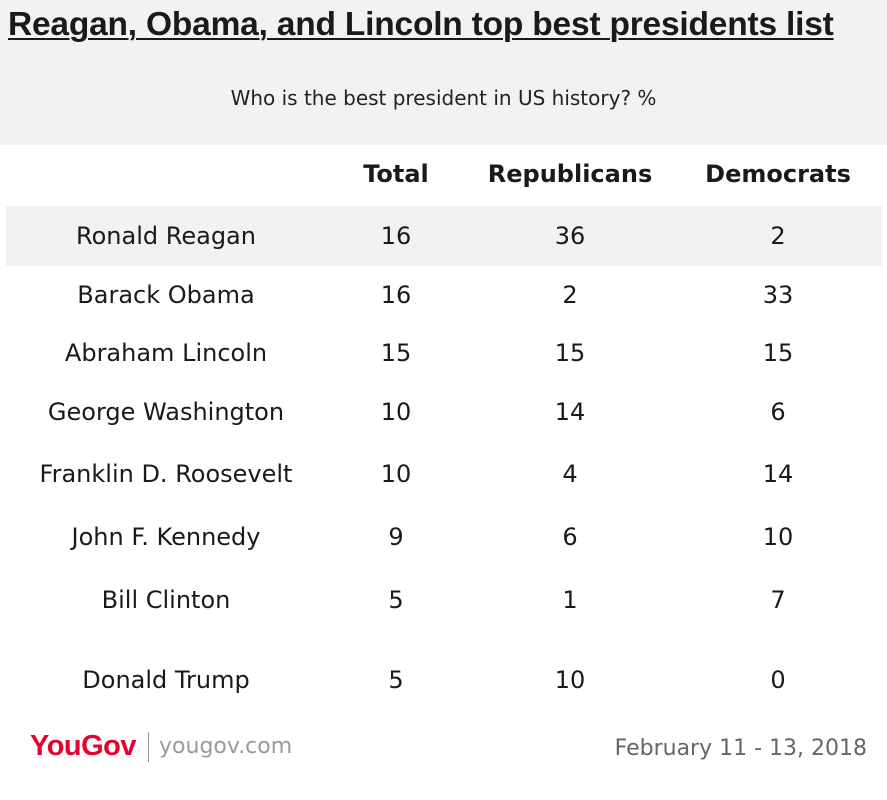 Image resolution: width=887 pixels, height=800 pixels. What do you see at coordinates (166, 353) in the screenshot?
I see `president-name: Abraham Lincoln` at bounding box center [166, 353].